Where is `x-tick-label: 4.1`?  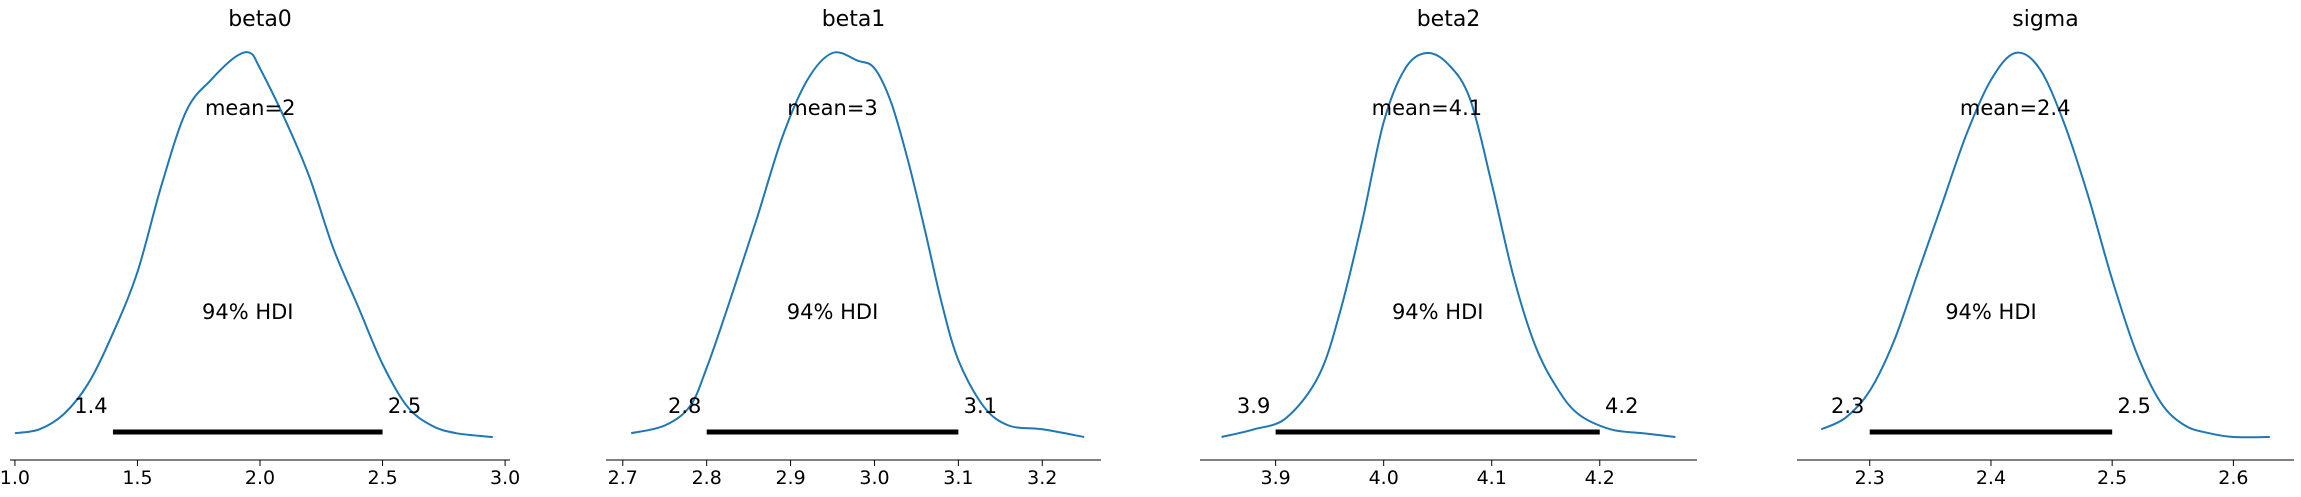
x-tick-label: 4.1 is located at coordinates (1492, 478).